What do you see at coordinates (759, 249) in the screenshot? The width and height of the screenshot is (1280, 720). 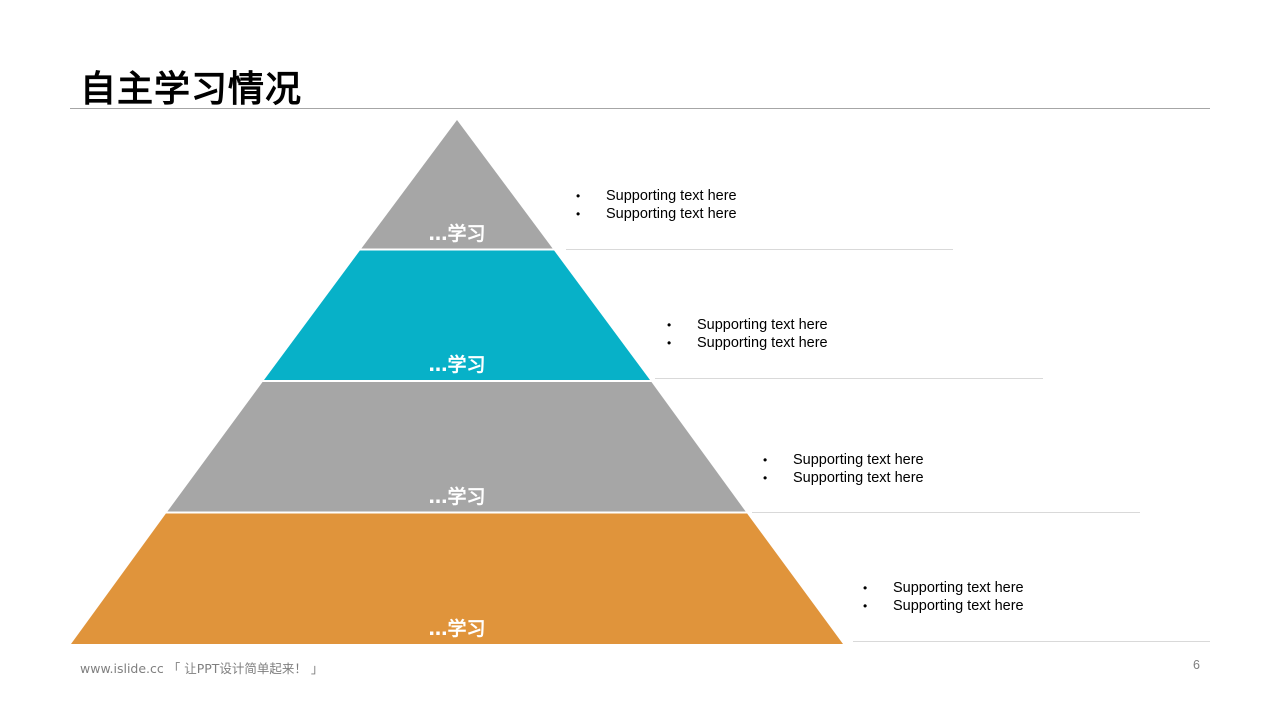 I see `level-1-separator` at bounding box center [759, 249].